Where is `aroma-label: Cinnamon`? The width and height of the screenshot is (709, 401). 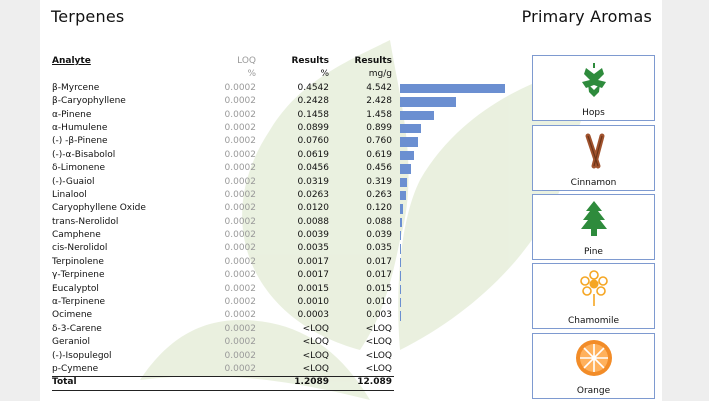 aroma-label: Cinnamon is located at coordinates (593, 183).